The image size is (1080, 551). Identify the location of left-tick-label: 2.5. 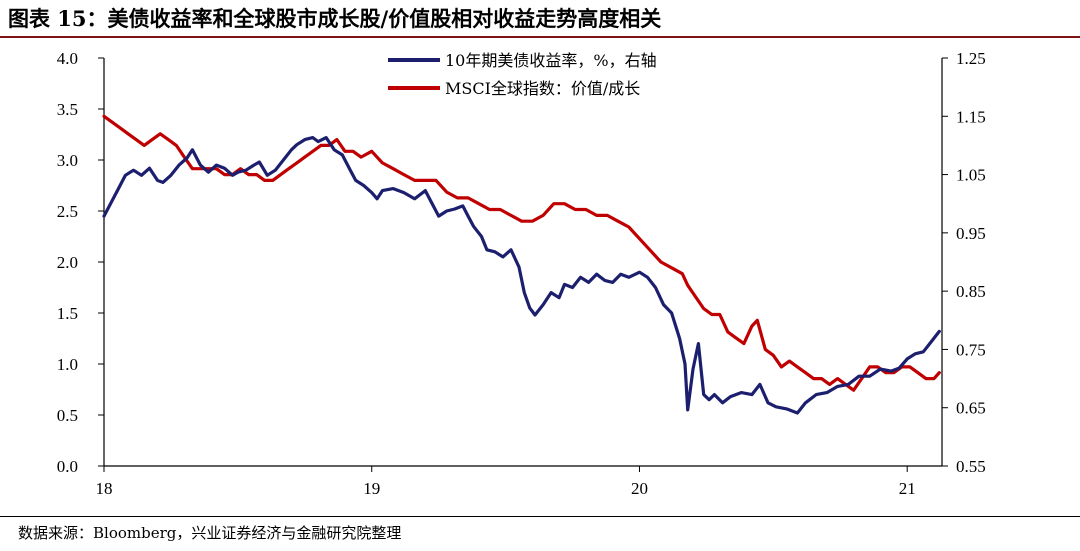
(67, 211).